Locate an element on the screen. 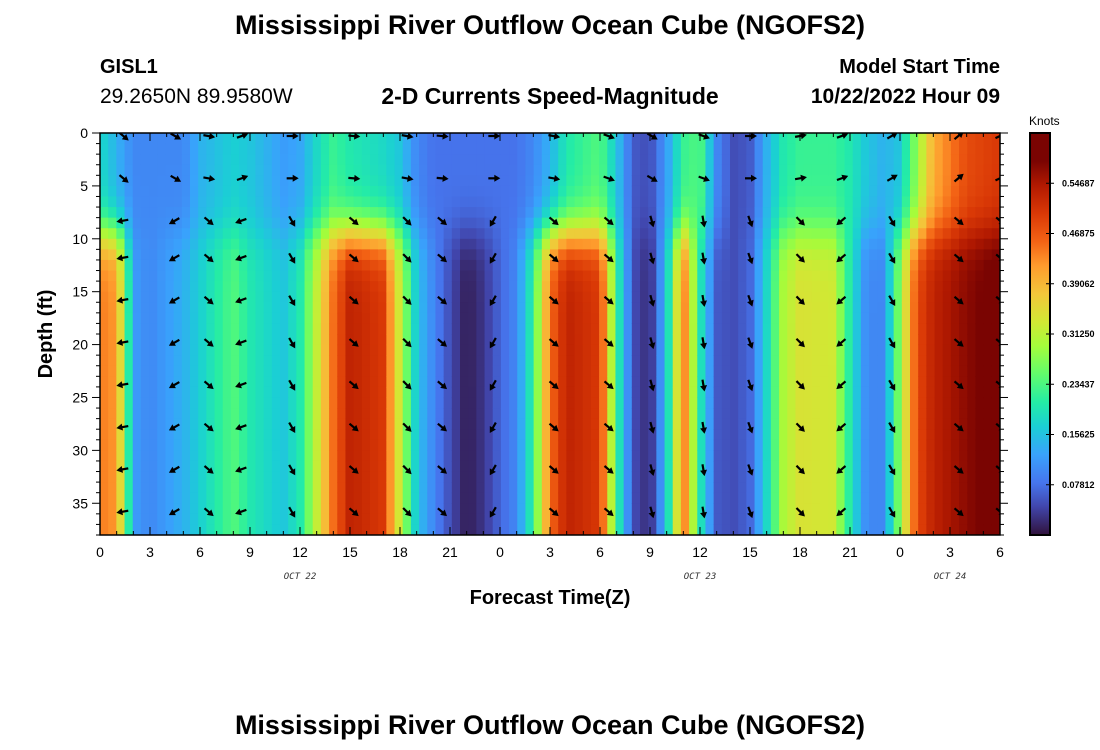  colorbar-unit-label: Knots is located at coordinates (1044, 121).